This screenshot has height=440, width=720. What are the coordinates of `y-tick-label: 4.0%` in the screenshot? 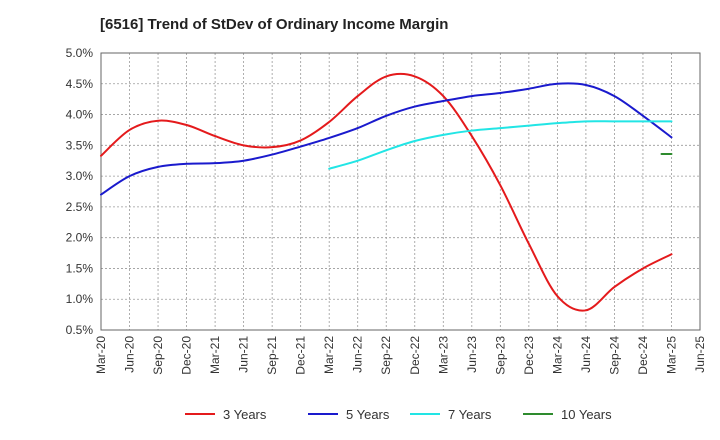 It's located at (80, 115).